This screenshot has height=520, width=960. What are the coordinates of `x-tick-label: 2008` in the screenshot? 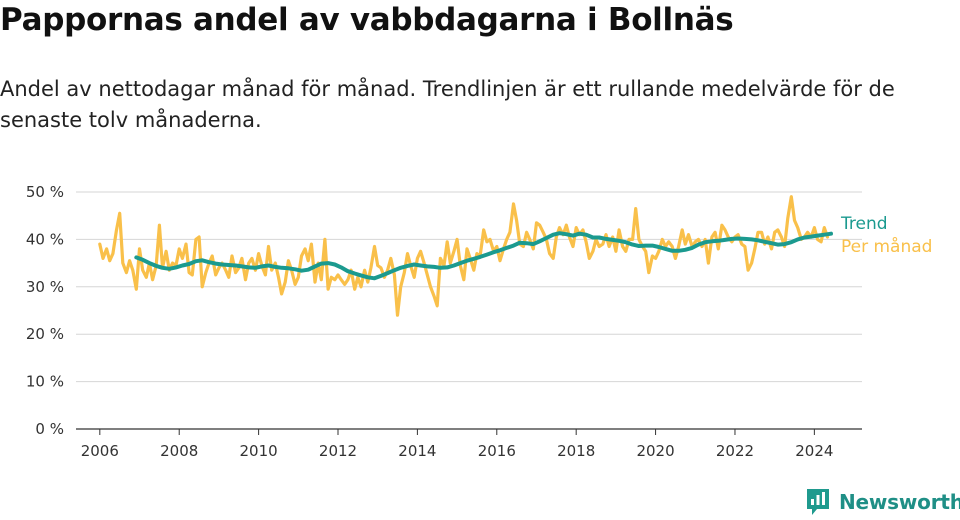 It's located at (179, 451).